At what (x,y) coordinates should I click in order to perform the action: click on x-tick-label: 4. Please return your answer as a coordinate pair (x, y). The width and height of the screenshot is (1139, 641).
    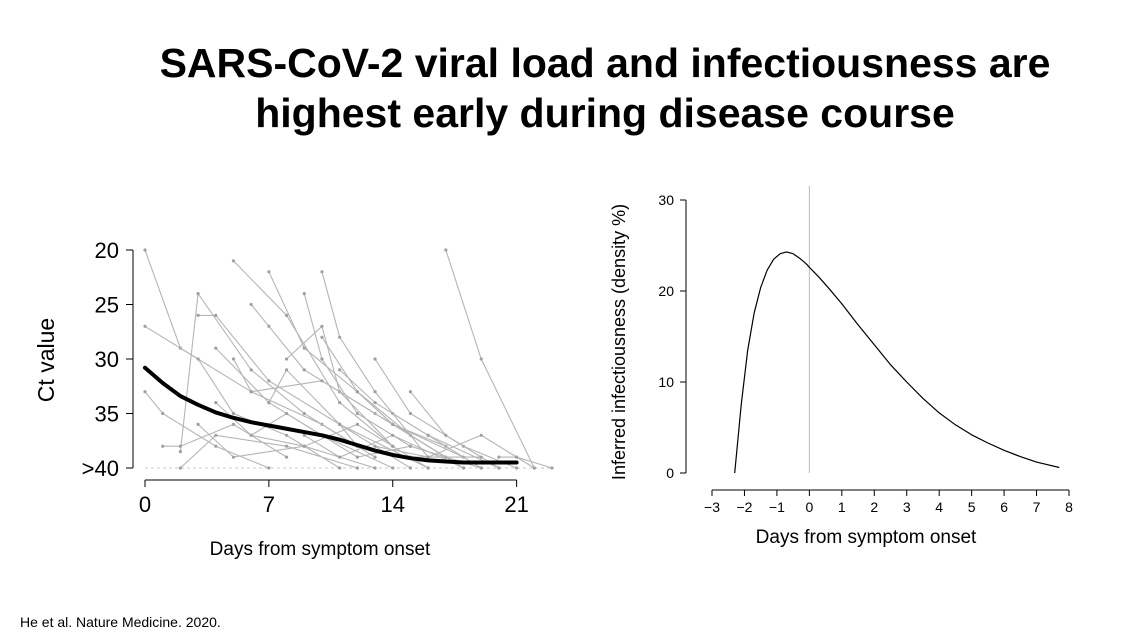
    Looking at the image, I should click on (939, 507).